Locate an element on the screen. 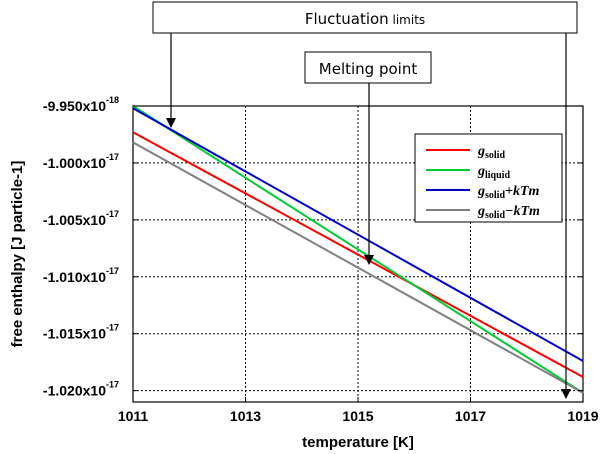 The width and height of the screenshot is (603, 454). melting-label: Melting point is located at coordinates (368, 69).